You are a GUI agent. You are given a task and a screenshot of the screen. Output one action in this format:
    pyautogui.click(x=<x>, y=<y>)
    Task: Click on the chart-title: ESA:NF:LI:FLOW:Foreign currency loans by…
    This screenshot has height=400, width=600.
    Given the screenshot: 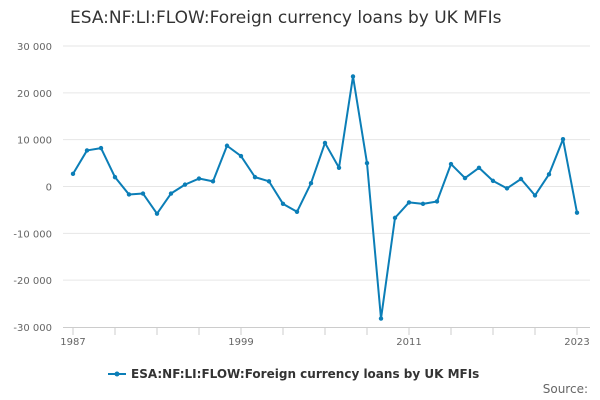 What is the action you would take?
    pyautogui.click(x=286, y=18)
    